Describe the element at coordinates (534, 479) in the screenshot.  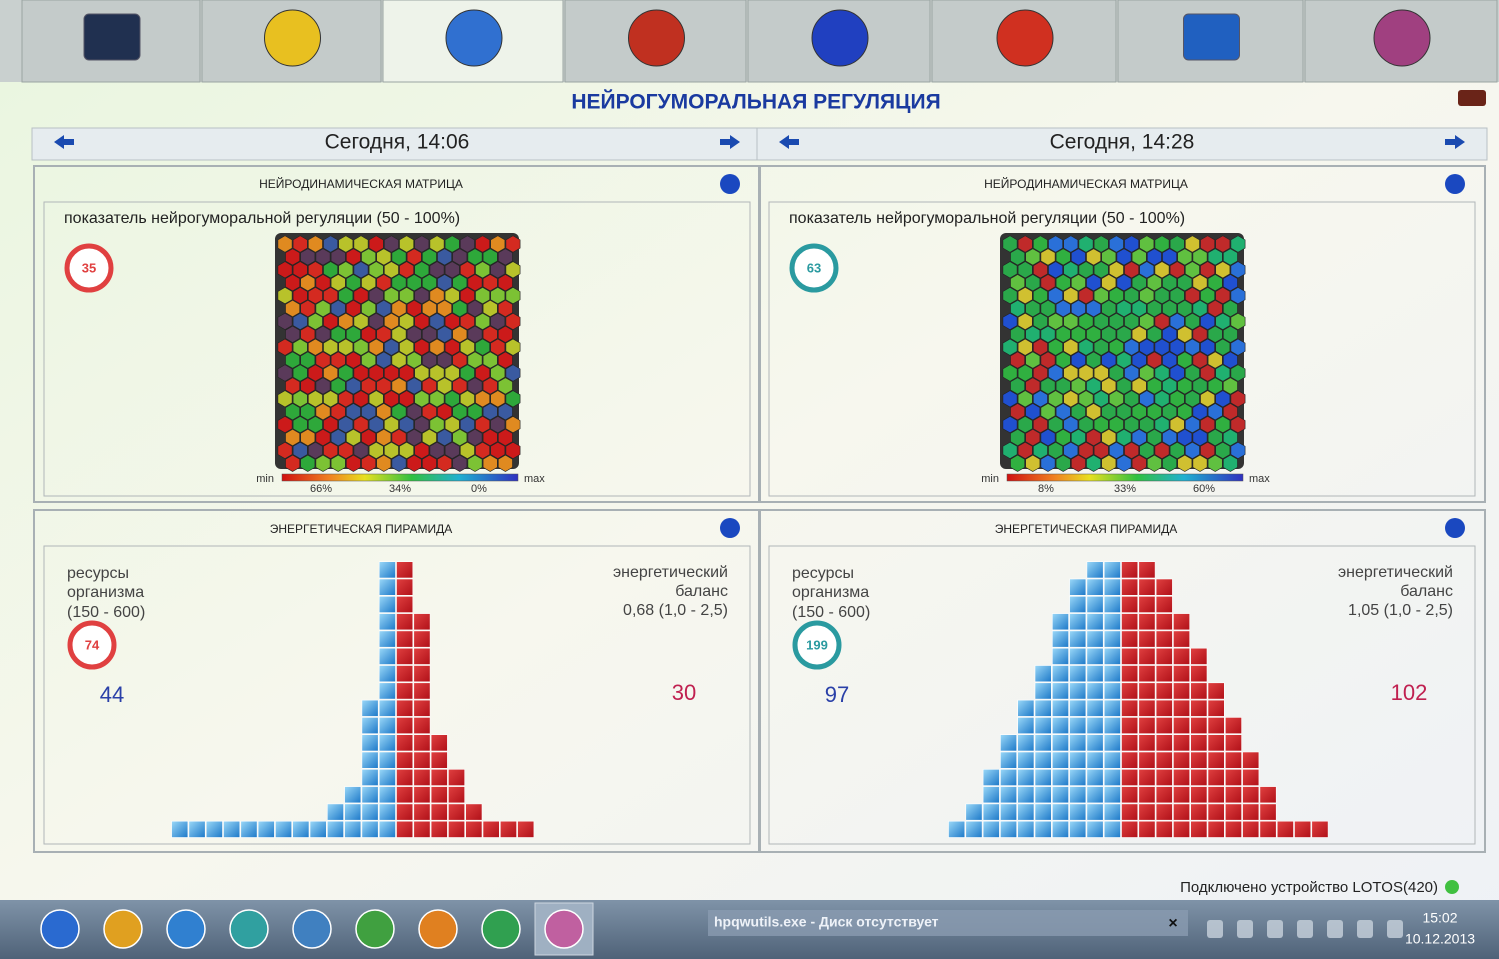
I see `scale-max: max` at that location.